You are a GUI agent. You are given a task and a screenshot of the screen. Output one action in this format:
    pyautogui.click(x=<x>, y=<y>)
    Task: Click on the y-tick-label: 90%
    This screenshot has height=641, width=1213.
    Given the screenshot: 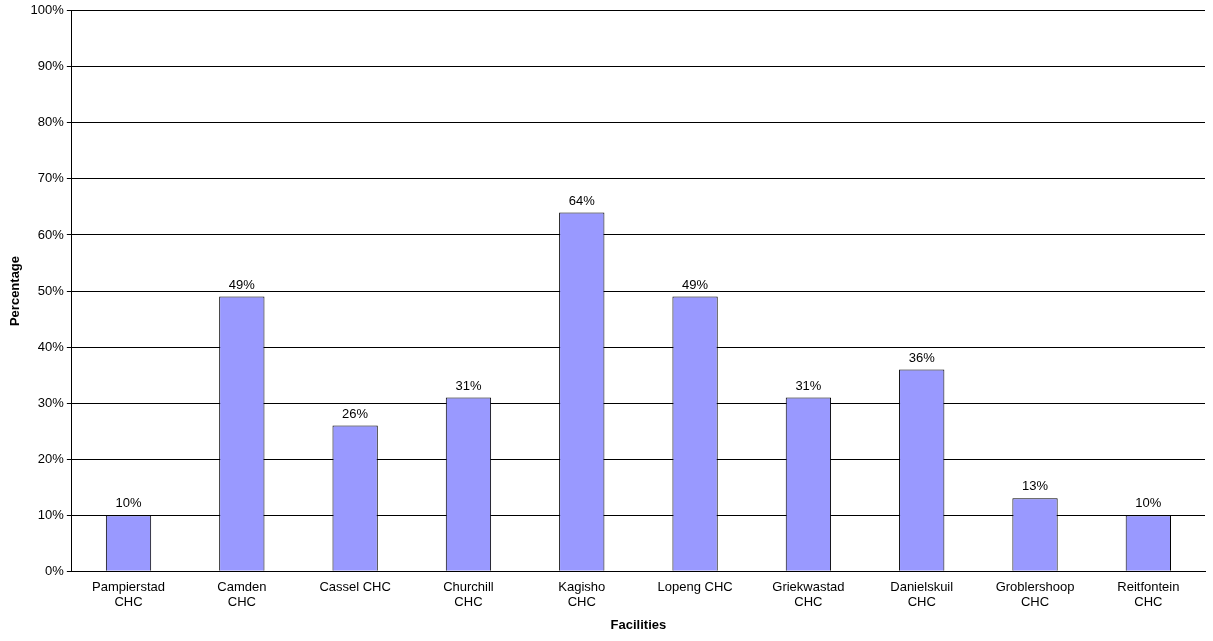 What is the action you would take?
    pyautogui.click(x=51, y=66)
    